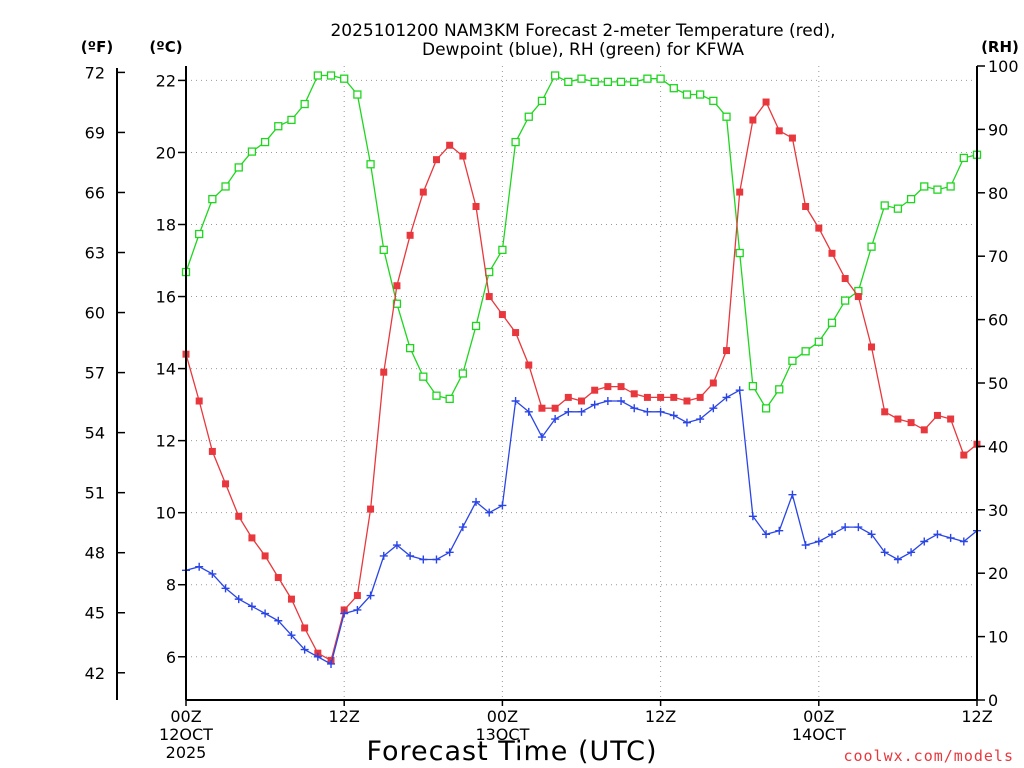 Image resolution: width=1024 pixels, height=768 pixels. What do you see at coordinates (502, 734) in the screenshot?
I see `time-tick-label: 13OCT` at bounding box center [502, 734].